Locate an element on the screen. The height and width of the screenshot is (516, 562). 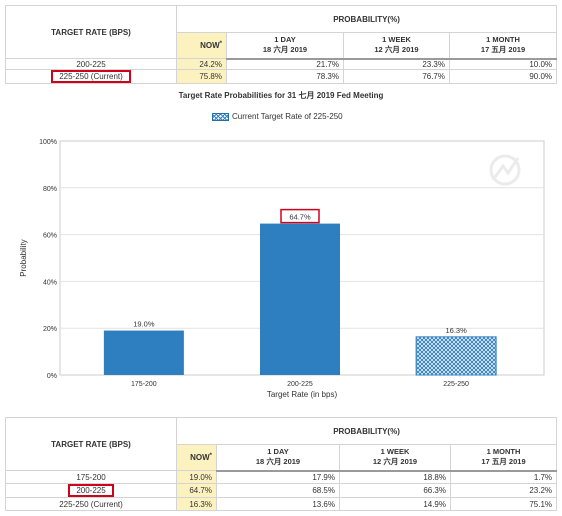
highlight-box: 200-225 is located at coordinates (91, 490).